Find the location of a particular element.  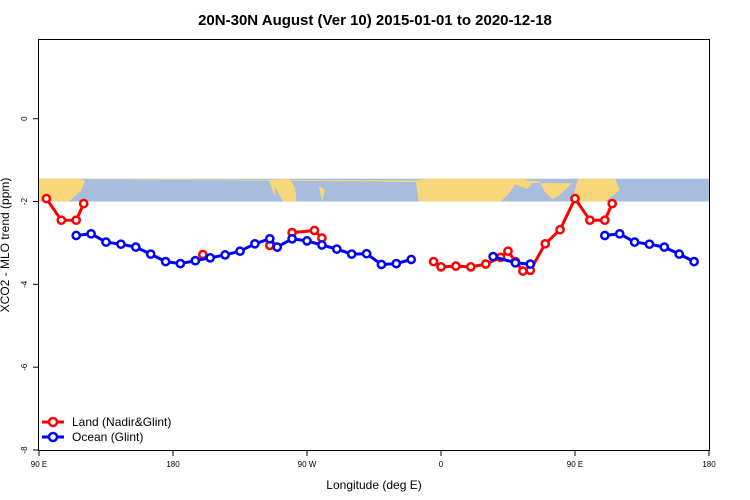

series-layer is located at coordinates (370, 234).